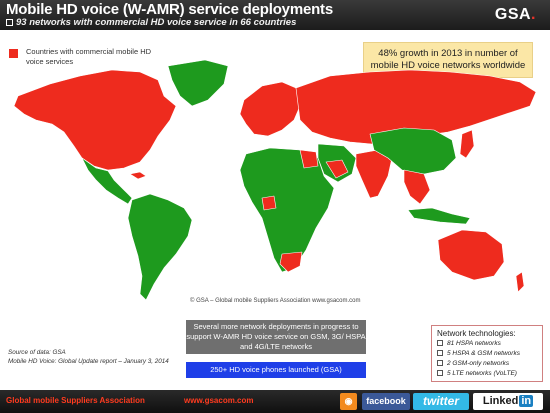 This screenshot has width=550, height=413. I want to click on linkedin-button: Linked in, so click(508, 401).